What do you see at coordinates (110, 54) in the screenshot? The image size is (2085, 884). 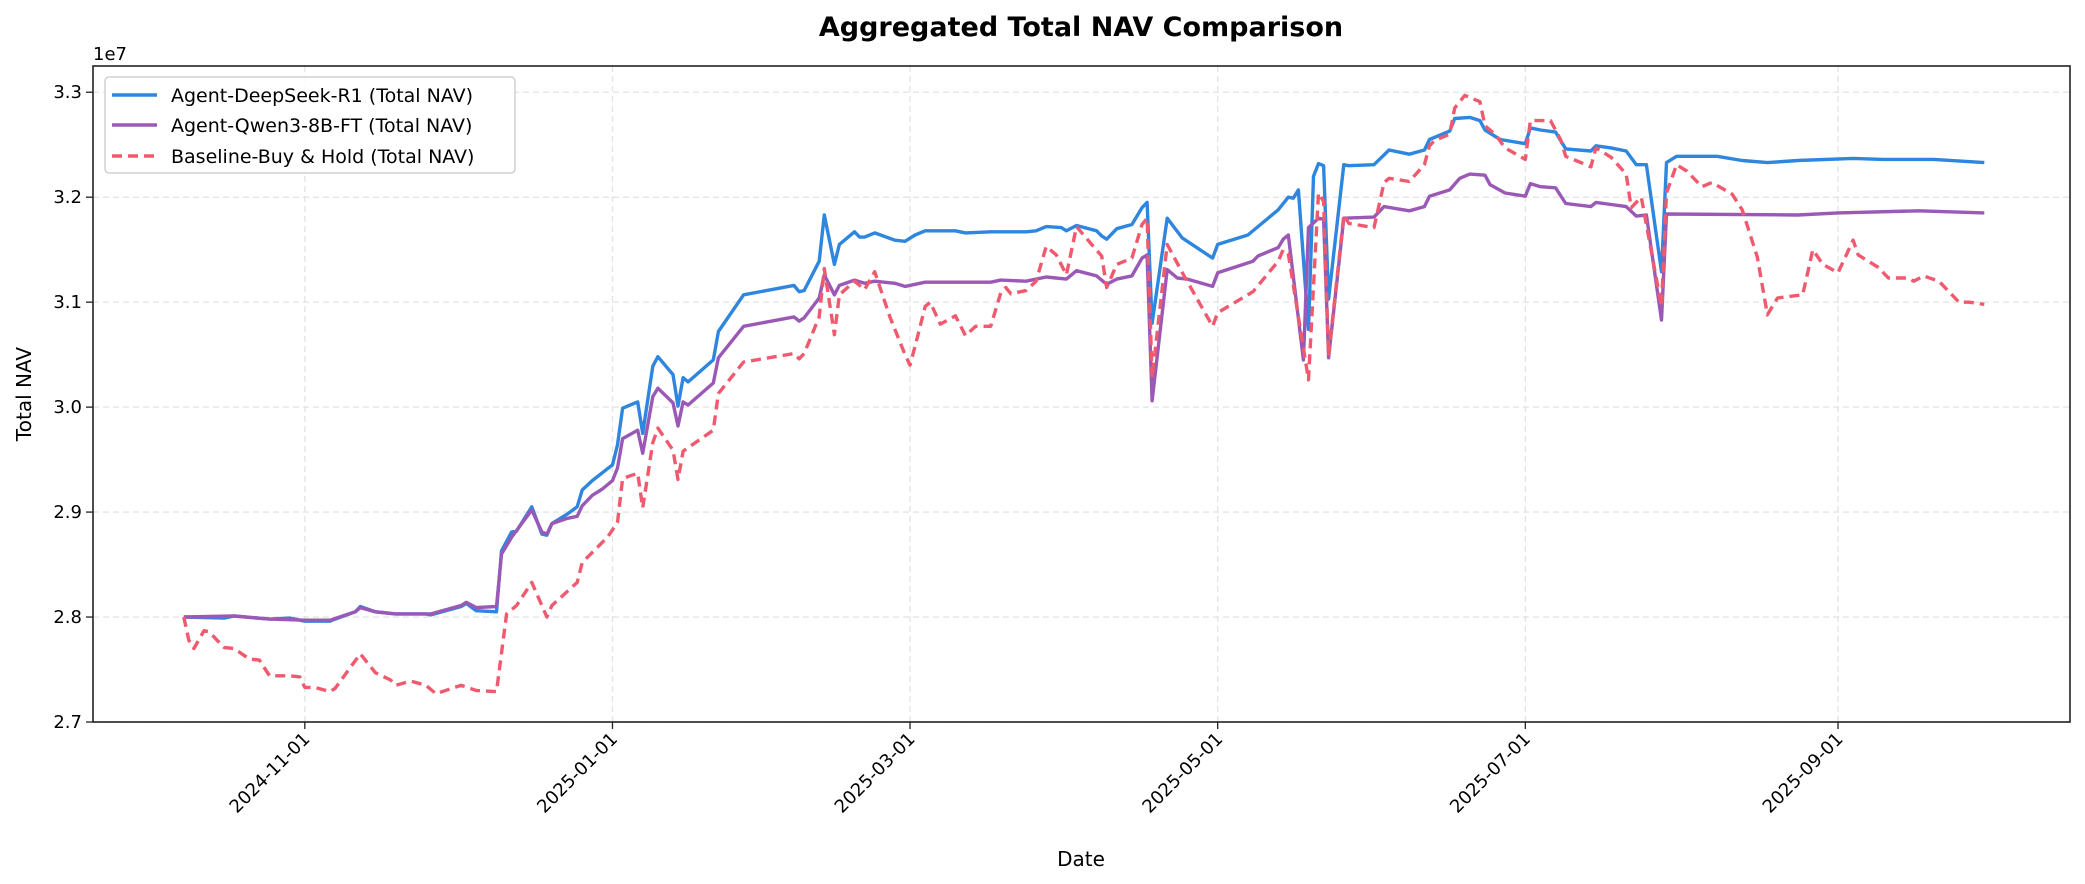 I see `y-offset-label: 1e7` at bounding box center [110, 54].